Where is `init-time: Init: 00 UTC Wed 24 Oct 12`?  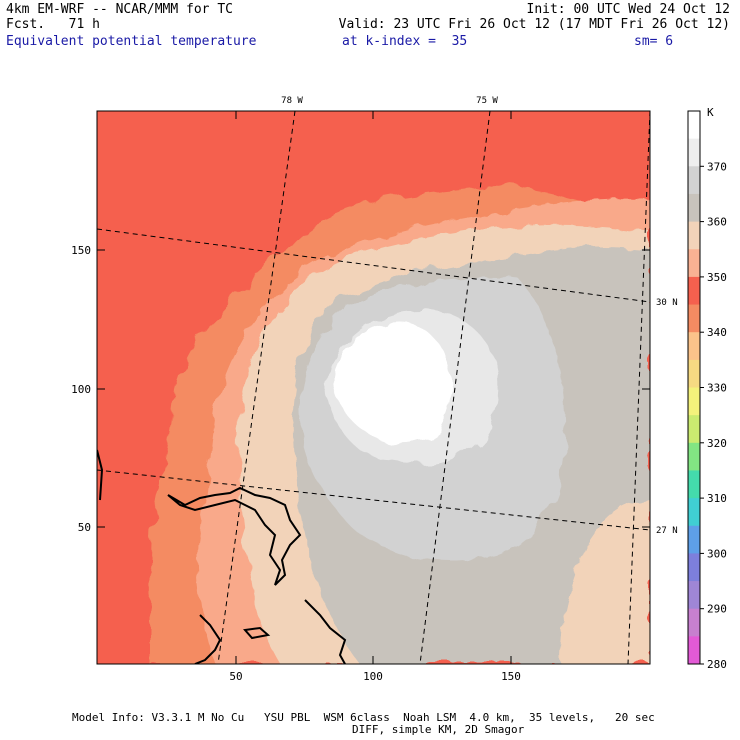
init-time: Init: 00 UTC Wed 24 Oct 12 is located at coordinates (628, 9).